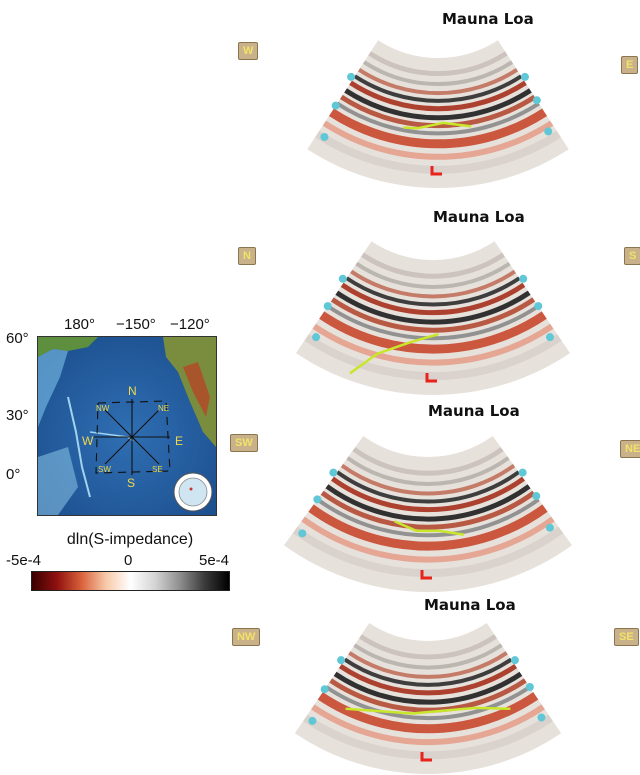 The height and width of the screenshot is (775, 640). I want to click on left-direction-label: N, so click(247, 256).